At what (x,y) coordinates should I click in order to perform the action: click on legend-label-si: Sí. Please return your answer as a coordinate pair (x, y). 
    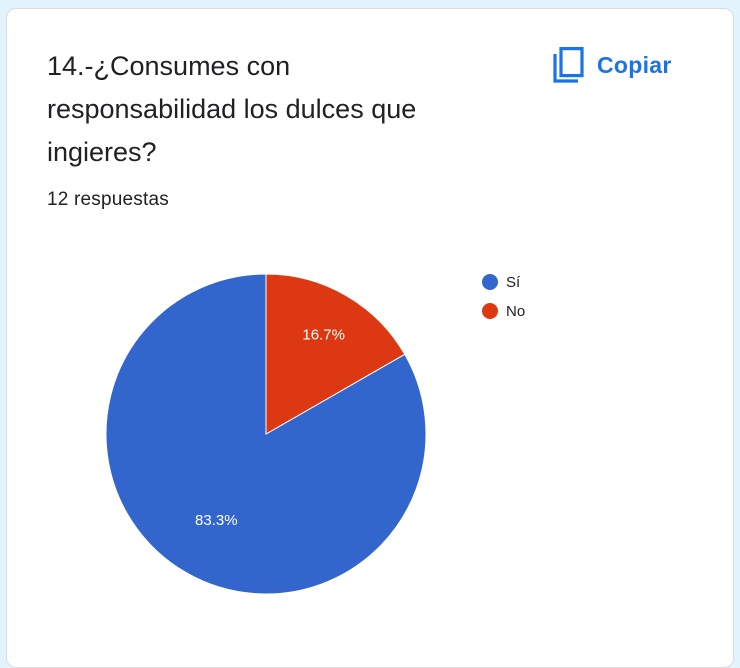
    Looking at the image, I should click on (513, 282).